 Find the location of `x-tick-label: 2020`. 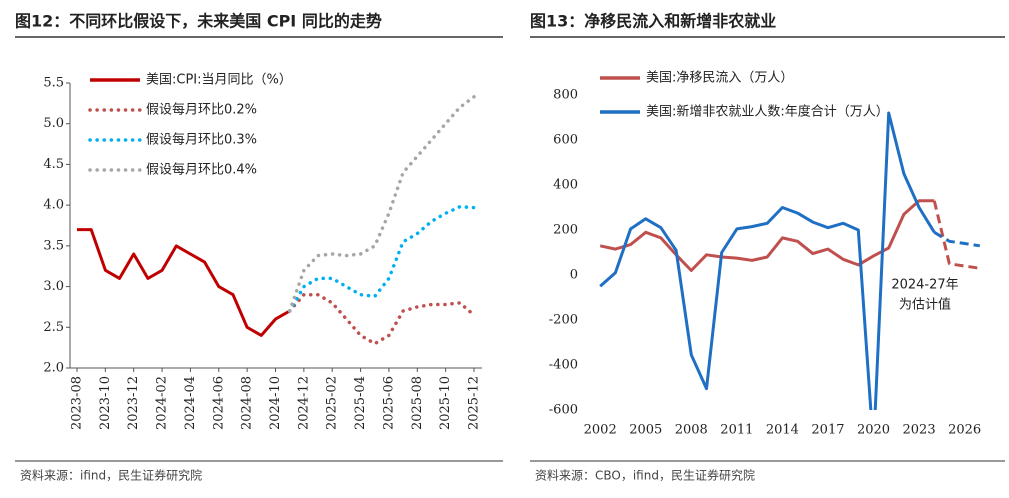

x-tick-label: 2020 is located at coordinates (873, 430).